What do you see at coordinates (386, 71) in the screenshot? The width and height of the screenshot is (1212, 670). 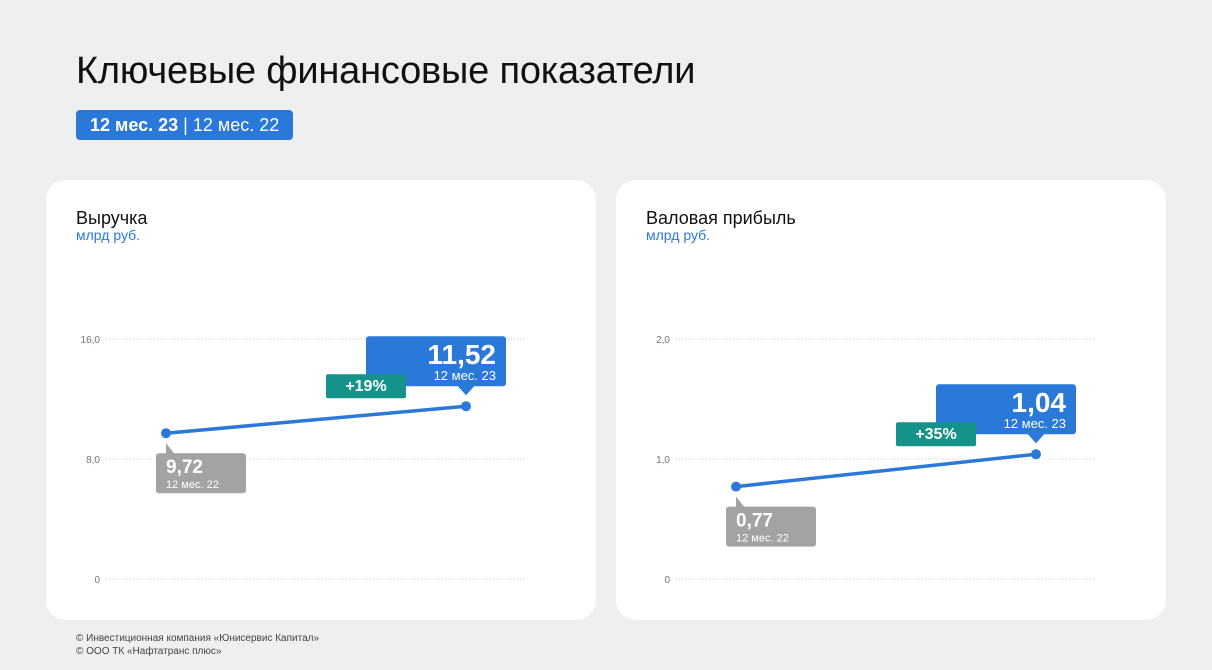 I see `page-title: Ключевые финансовые показатели` at bounding box center [386, 71].